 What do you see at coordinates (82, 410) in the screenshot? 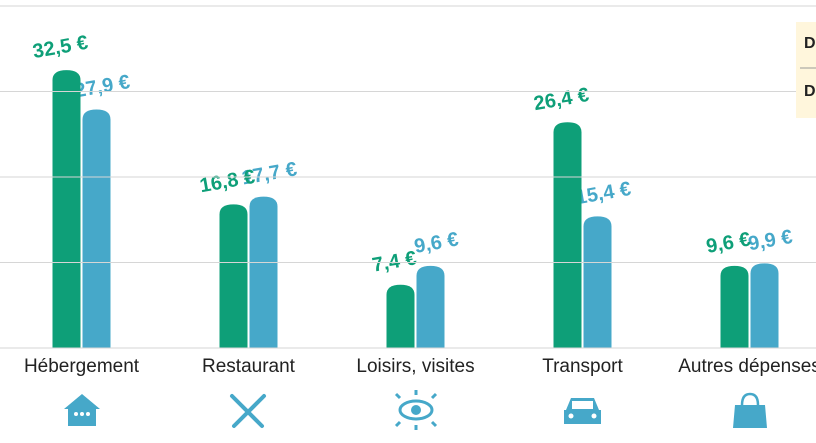
I see `house-icon` at bounding box center [82, 410].